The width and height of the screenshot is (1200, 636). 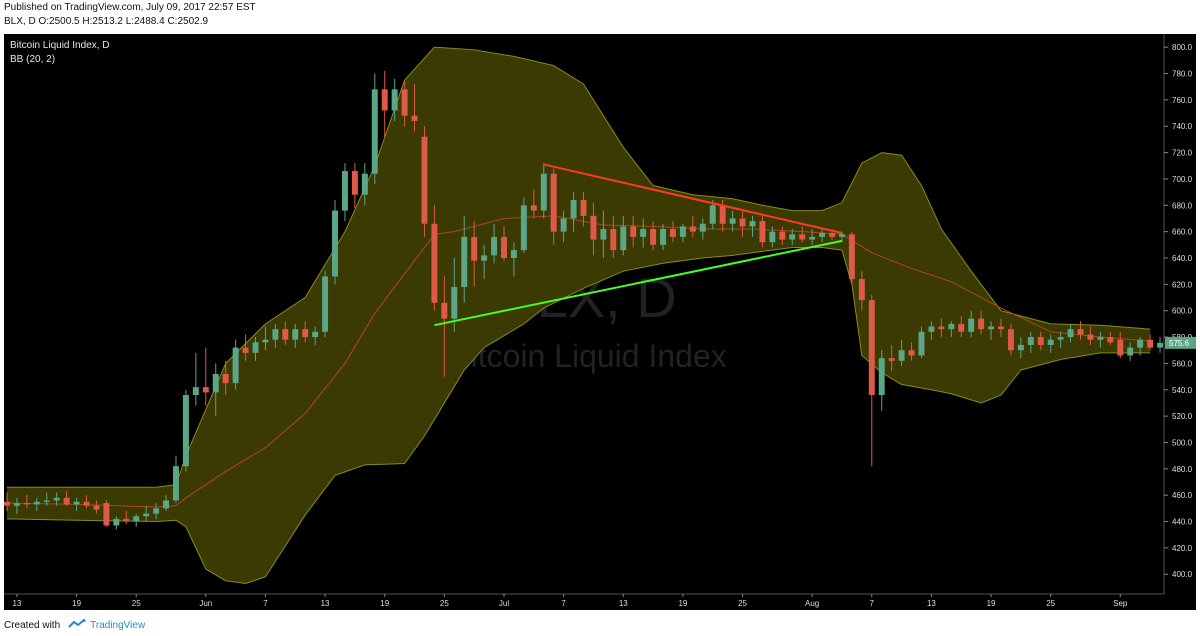 I want to click on y-tick-label: 460.0, so click(x=1182, y=495).